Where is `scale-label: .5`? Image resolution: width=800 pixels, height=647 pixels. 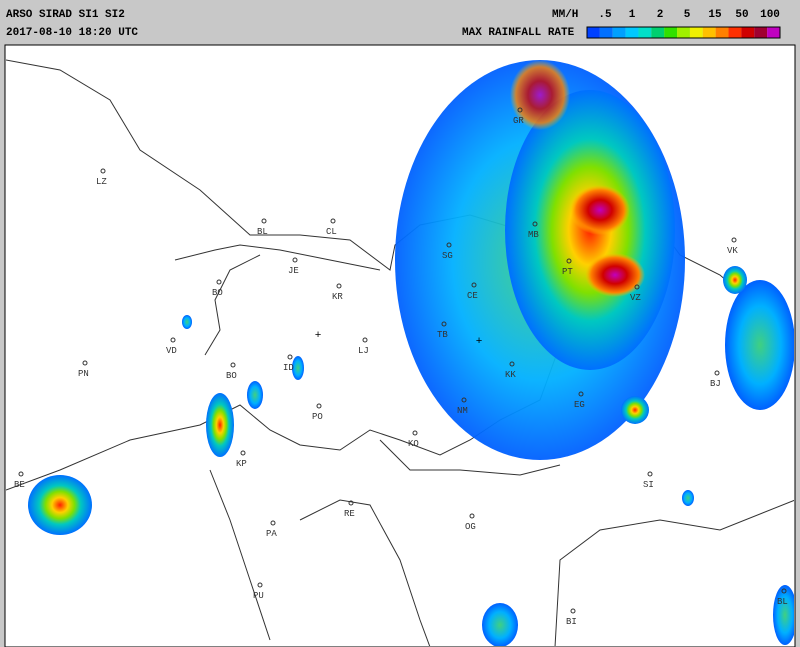 scale-label: .5 is located at coordinates (605, 15).